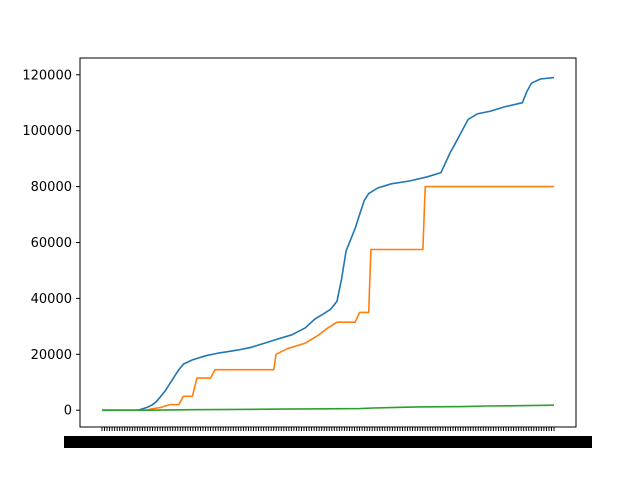 This screenshot has height=484, width=640. Describe the element at coordinates (47, 131) in the screenshot. I see `y-tick-label: 100000` at that location.